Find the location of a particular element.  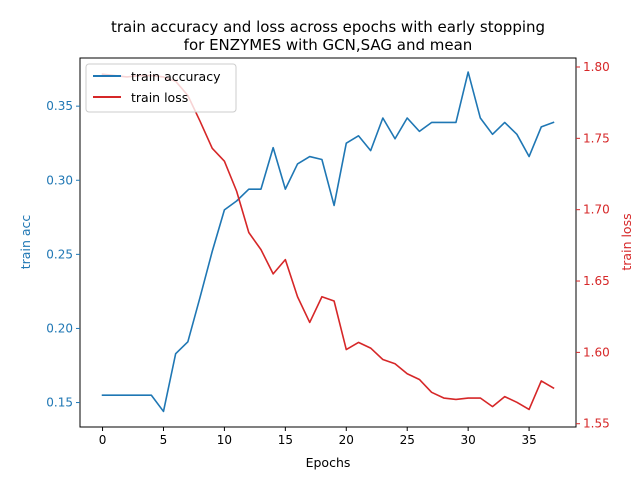

legend-box is located at coordinates (161, 88).